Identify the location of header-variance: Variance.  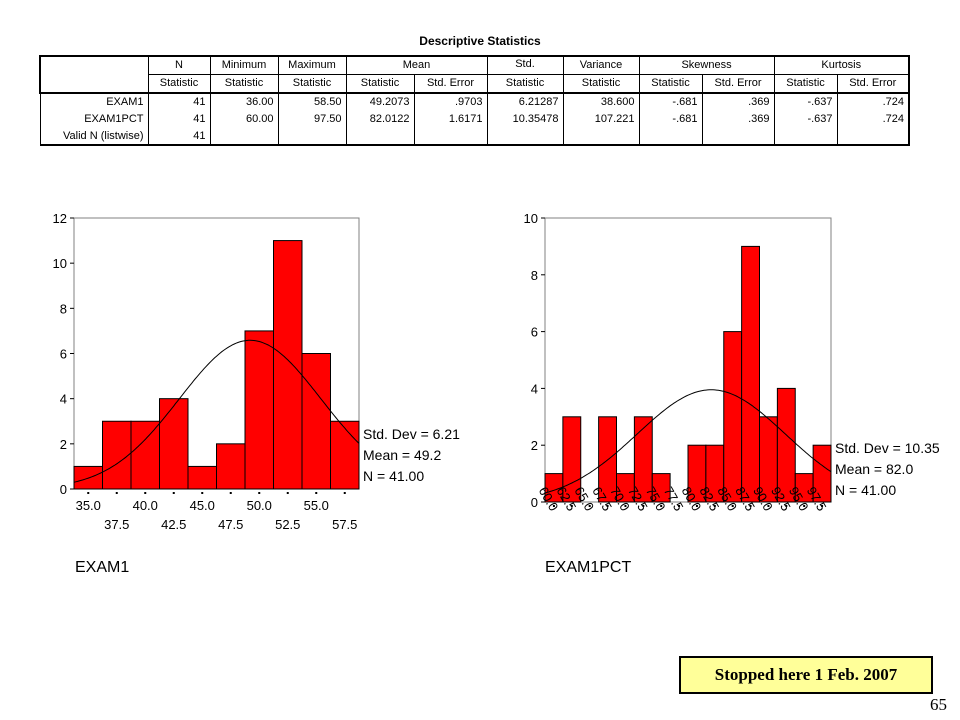
(600, 64).